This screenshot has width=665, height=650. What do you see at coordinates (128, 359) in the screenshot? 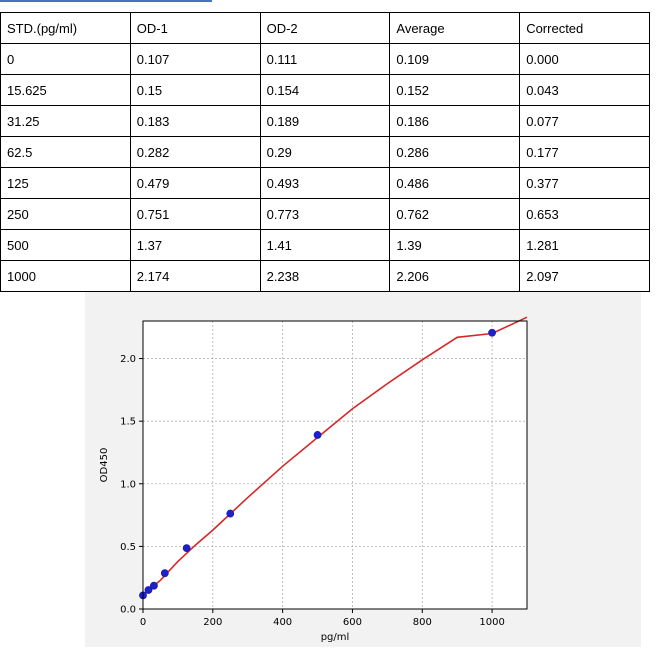
I see `y-tick-label: 2.0` at bounding box center [128, 359].